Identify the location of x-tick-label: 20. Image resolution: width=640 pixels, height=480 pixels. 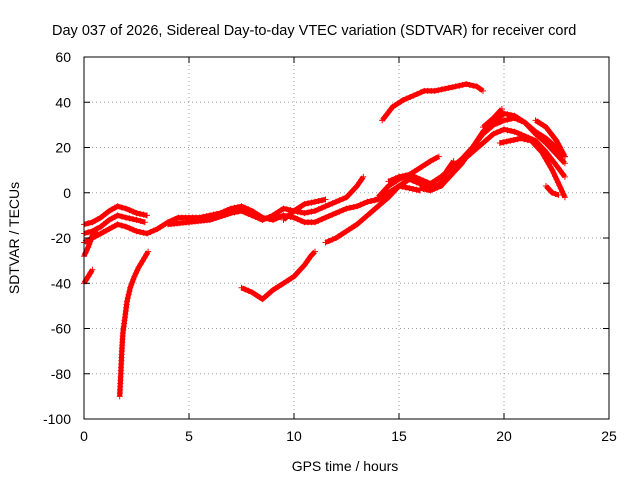
(504, 436).